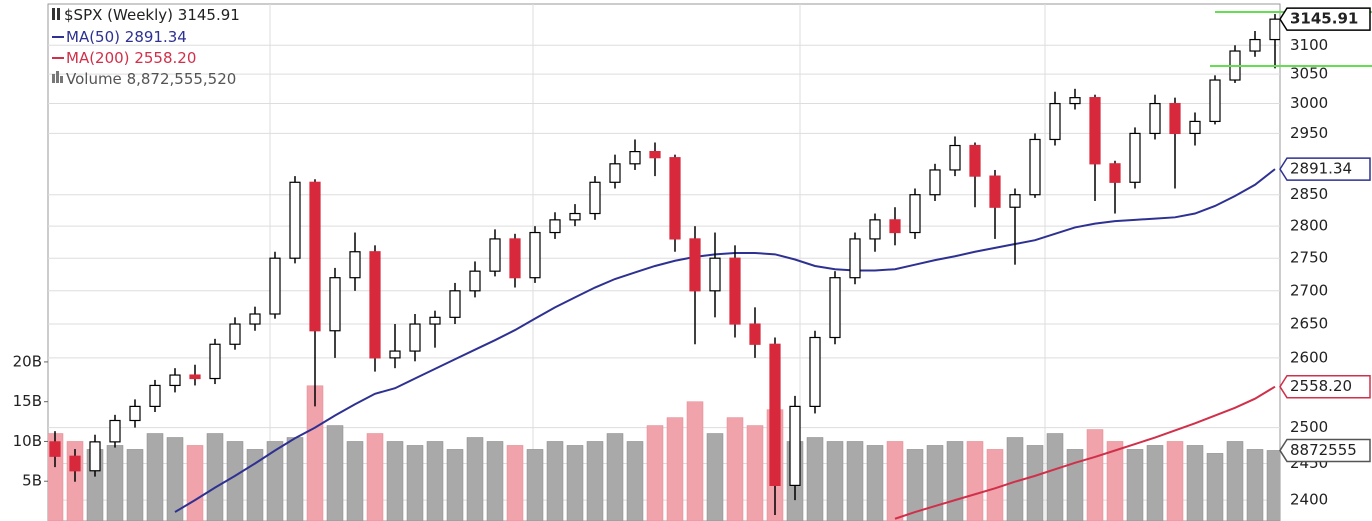 This screenshot has width=1372, height=521. I want to click on volume-tick-label: 10B, so click(27, 441).